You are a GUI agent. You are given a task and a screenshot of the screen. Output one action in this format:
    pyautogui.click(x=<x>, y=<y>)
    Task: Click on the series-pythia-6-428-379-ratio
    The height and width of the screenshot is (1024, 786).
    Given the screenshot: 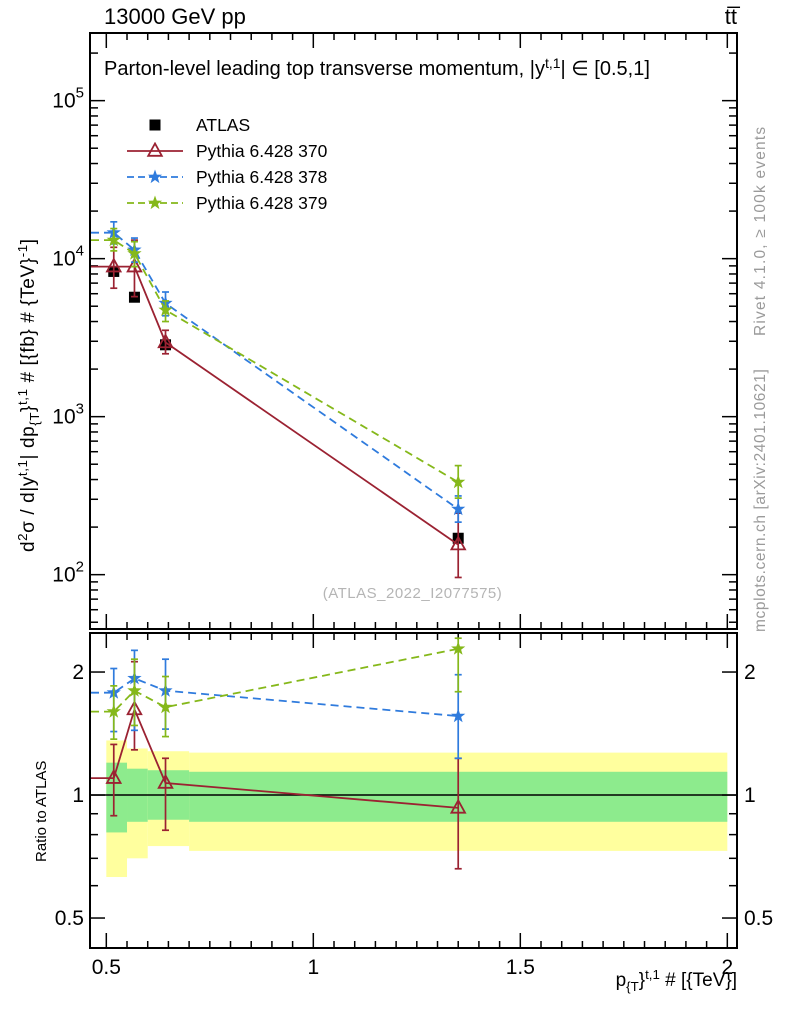 What is the action you would take?
    pyautogui.click(x=278, y=689)
    